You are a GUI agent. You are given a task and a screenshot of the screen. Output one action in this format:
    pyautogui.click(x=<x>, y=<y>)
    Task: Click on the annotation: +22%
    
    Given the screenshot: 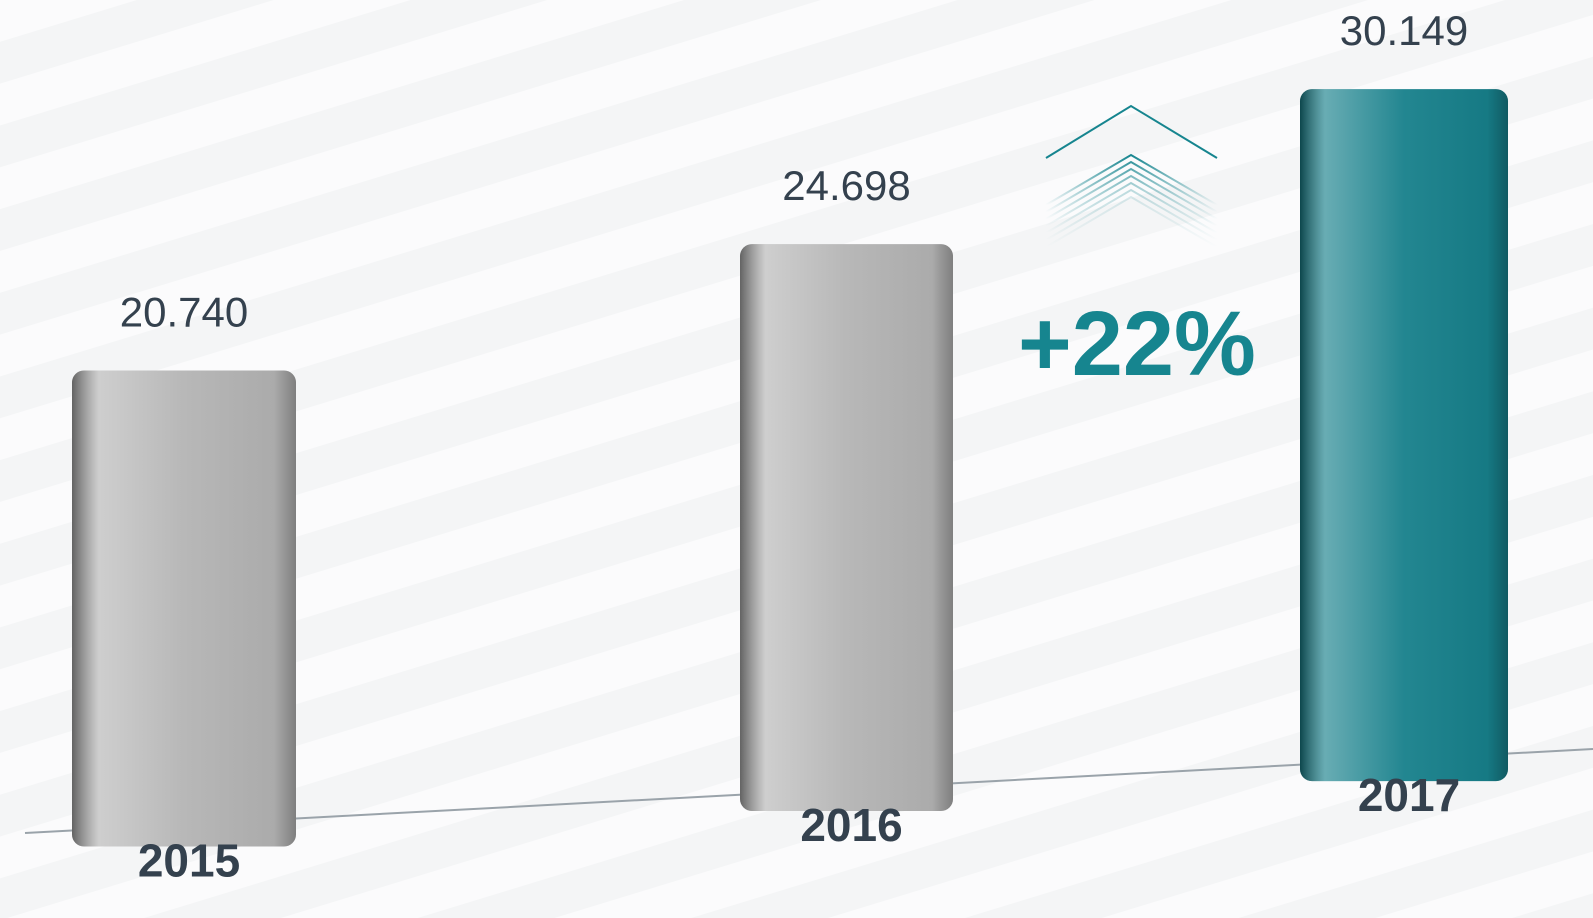 What is the action you would take?
    pyautogui.click(x=1137, y=344)
    